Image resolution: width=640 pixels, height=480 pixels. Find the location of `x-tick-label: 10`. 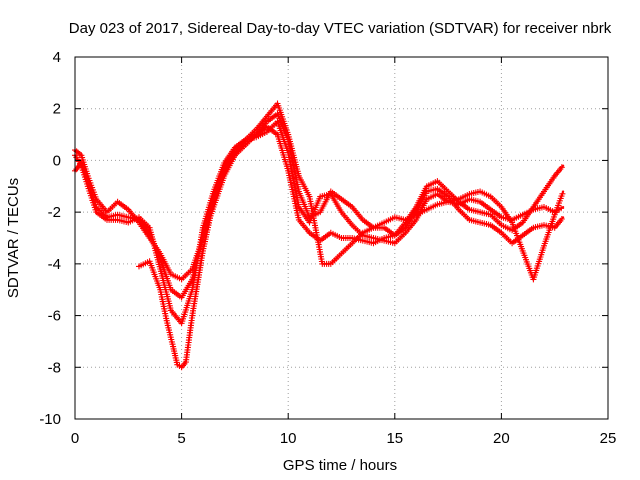

x-tick-label: 10 is located at coordinates (288, 438).